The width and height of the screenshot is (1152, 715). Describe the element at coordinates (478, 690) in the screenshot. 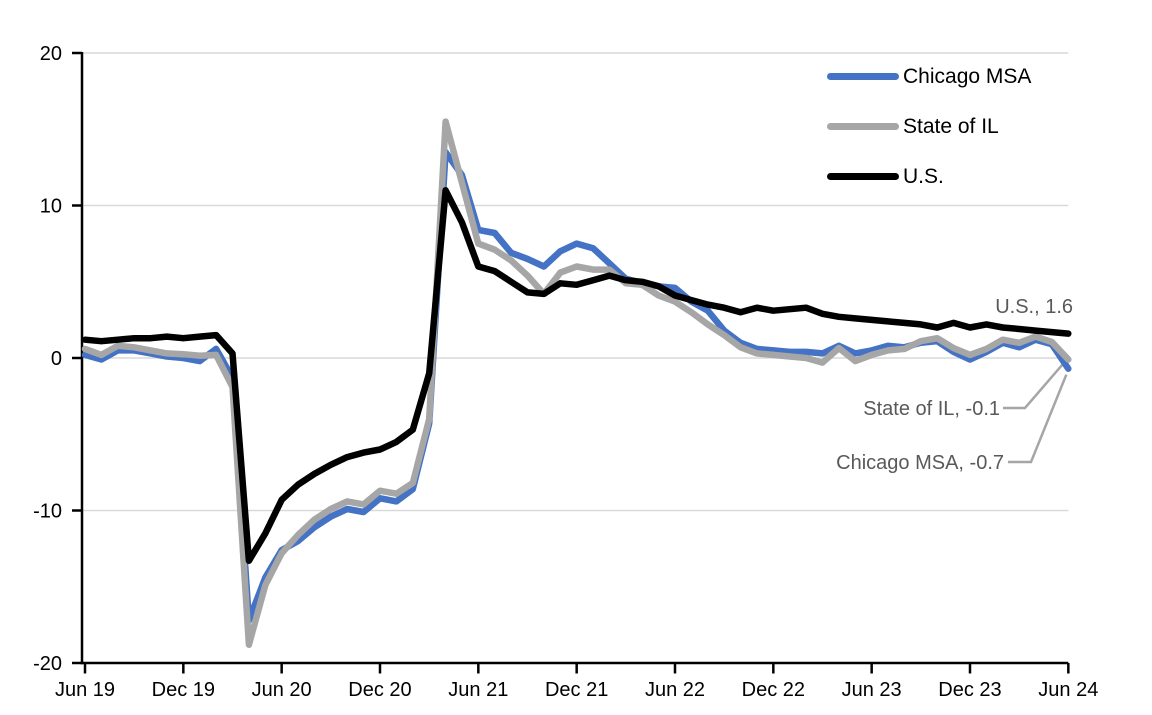

I see `x-tick-label-4: Jun 21` at that location.